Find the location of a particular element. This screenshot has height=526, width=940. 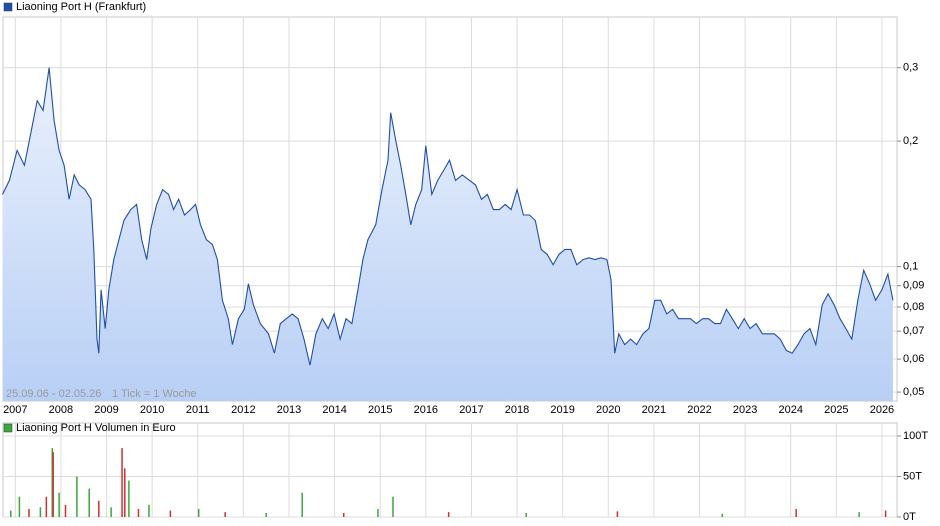

x-tick-label: 2015 is located at coordinates (380, 410).